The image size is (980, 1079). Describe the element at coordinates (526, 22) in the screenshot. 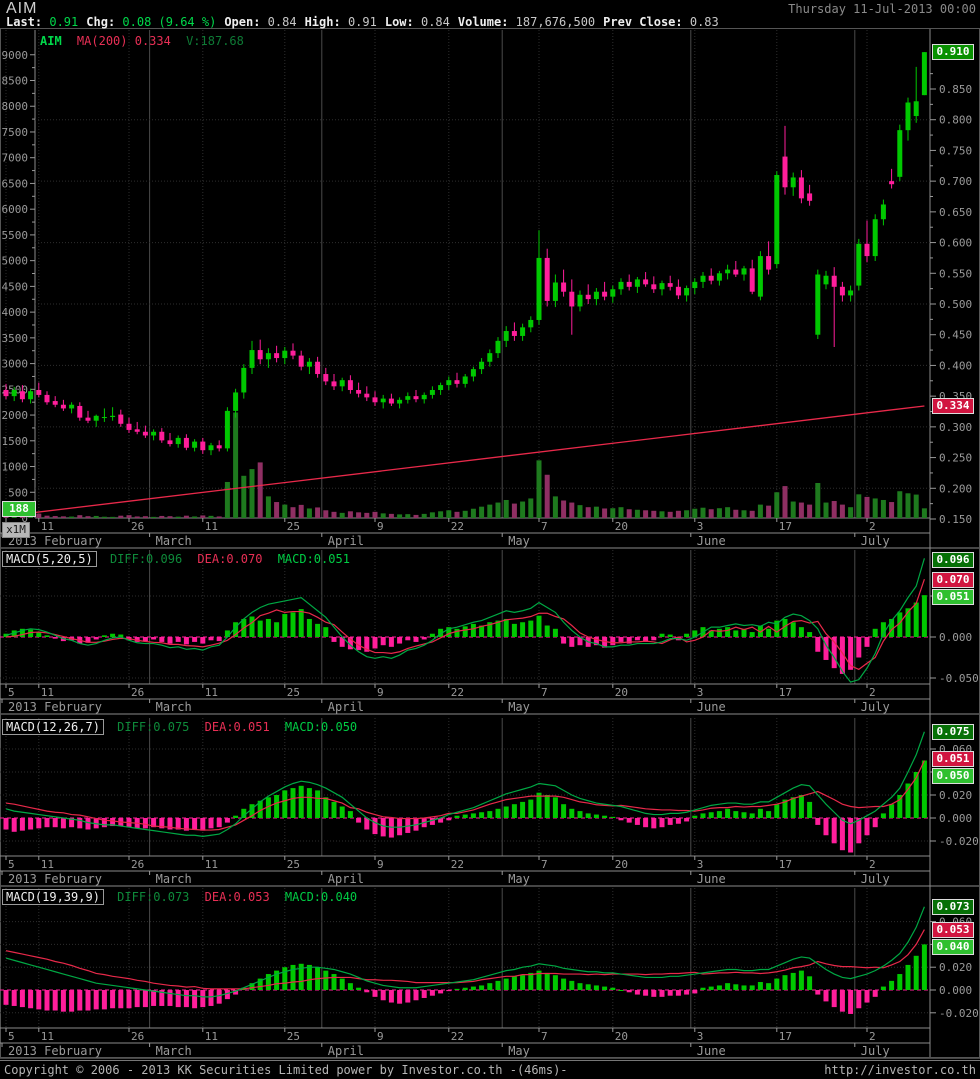

I see `stat-volume: Volume: 187,676,500` at that location.